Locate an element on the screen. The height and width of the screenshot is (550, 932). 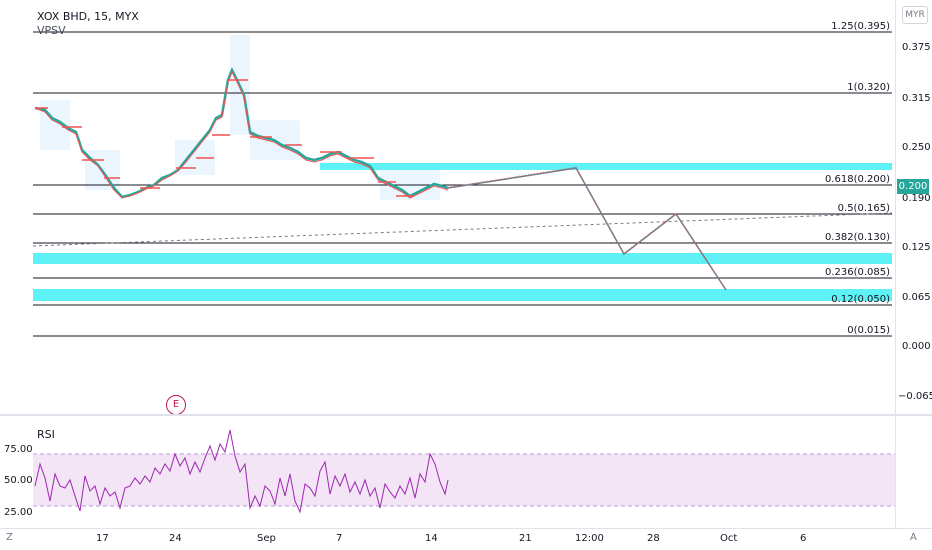
time-tick: 21 is located at coordinates (525, 538).